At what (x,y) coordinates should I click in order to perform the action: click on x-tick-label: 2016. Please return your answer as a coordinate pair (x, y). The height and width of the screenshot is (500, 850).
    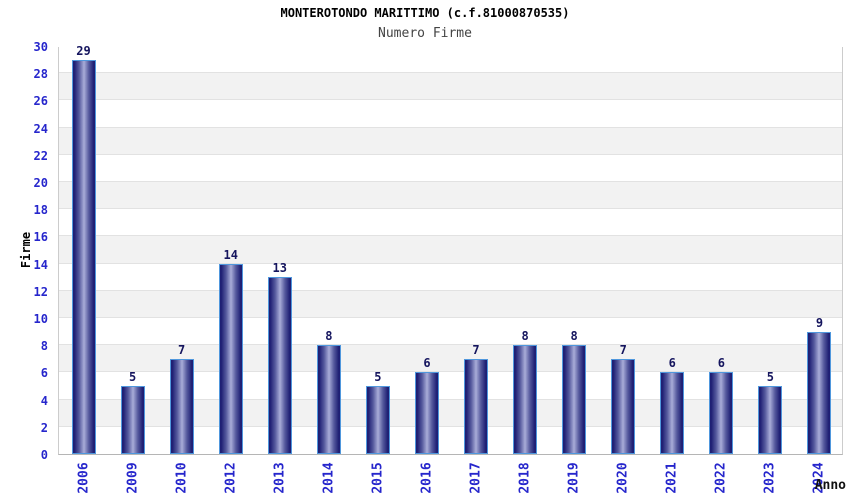
    Looking at the image, I should click on (427, 478).